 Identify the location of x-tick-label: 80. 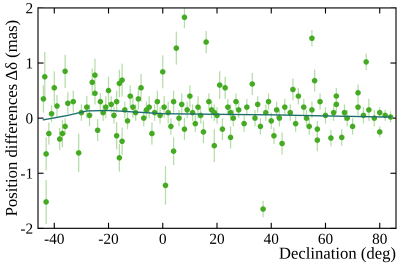
(379, 239).